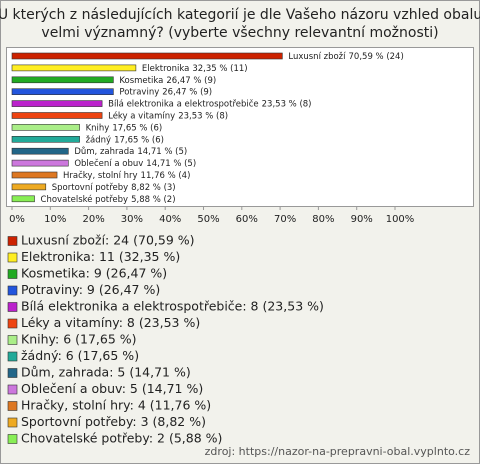 This screenshot has height=464, width=480. I want to click on value-label: 8,82 % (3), so click(153, 187).